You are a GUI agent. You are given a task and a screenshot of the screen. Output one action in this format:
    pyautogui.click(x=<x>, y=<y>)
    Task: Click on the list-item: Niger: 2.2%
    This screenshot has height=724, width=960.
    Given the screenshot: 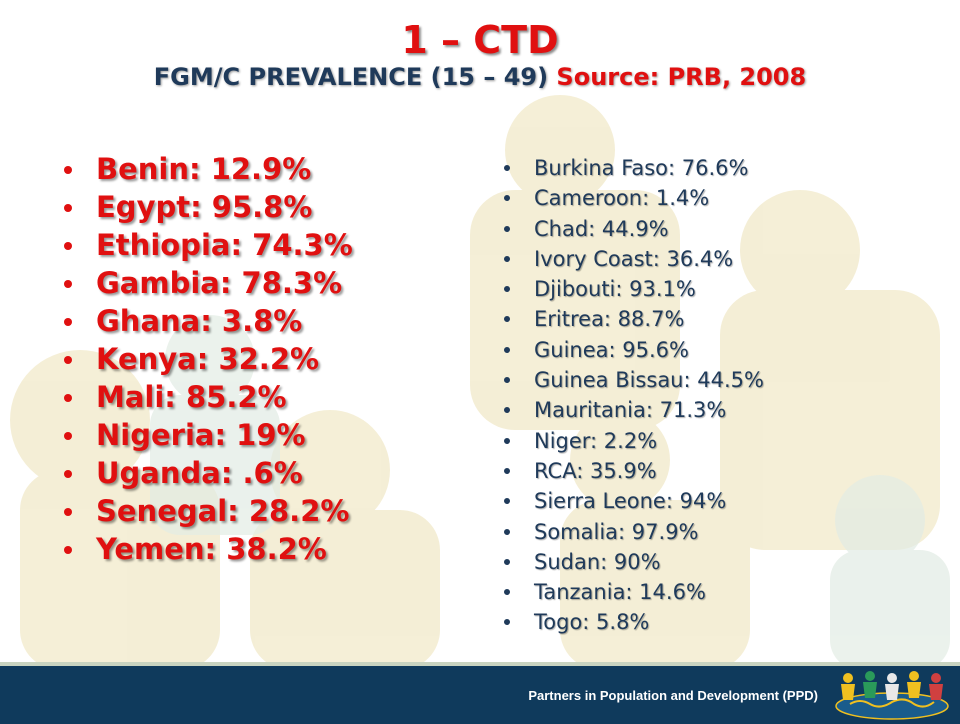 What is the action you would take?
    pyautogui.click(x=632, y=441)
    